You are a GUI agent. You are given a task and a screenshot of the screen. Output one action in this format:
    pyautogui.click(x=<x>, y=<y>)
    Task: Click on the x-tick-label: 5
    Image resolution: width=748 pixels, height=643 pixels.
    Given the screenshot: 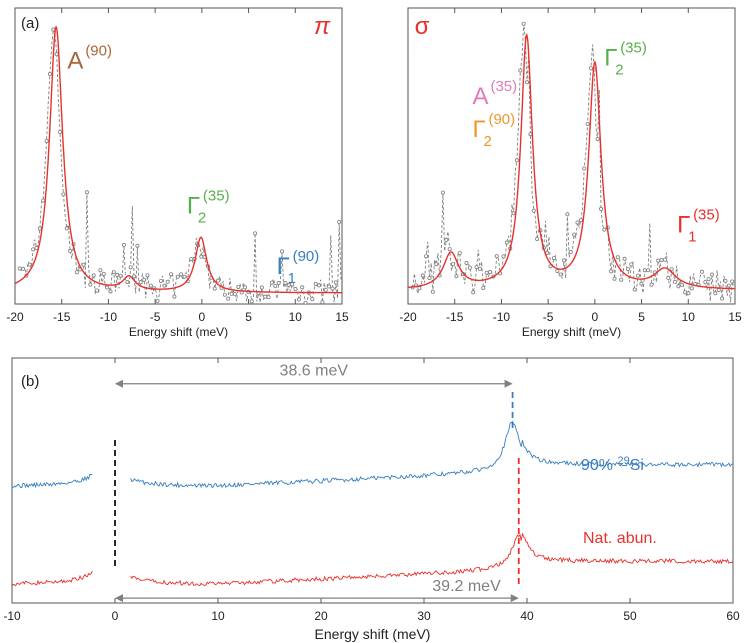 What is the action you would take?
    pyautogui.click(x=248, y=317)
    